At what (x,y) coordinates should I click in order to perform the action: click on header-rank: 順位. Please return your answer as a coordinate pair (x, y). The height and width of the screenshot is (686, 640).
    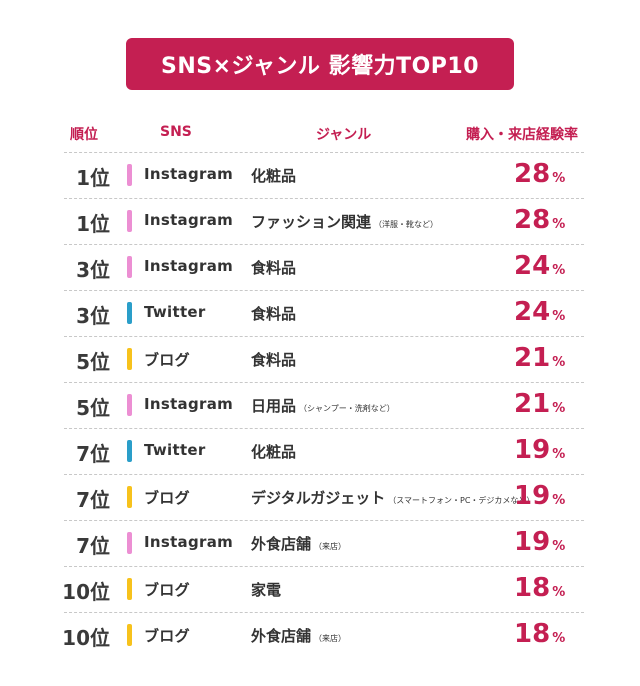
    Looking at the image, I should click on (84, 135).